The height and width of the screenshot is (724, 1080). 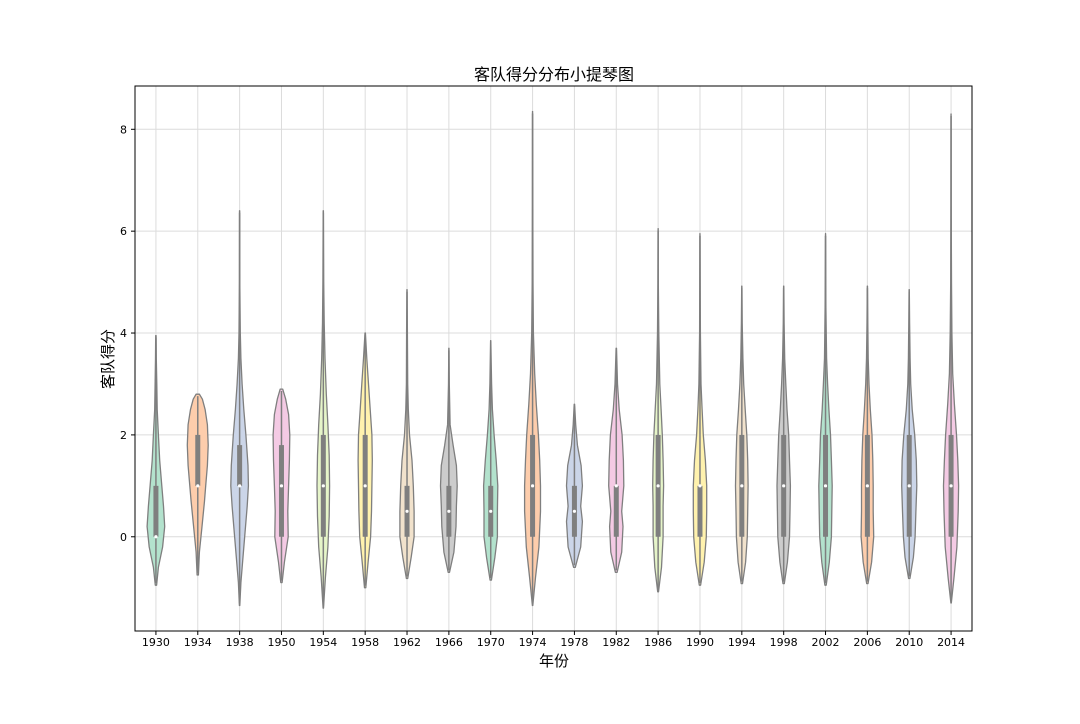 I want to click on violin-iqr-box-1938, so click(x=240, y=465).